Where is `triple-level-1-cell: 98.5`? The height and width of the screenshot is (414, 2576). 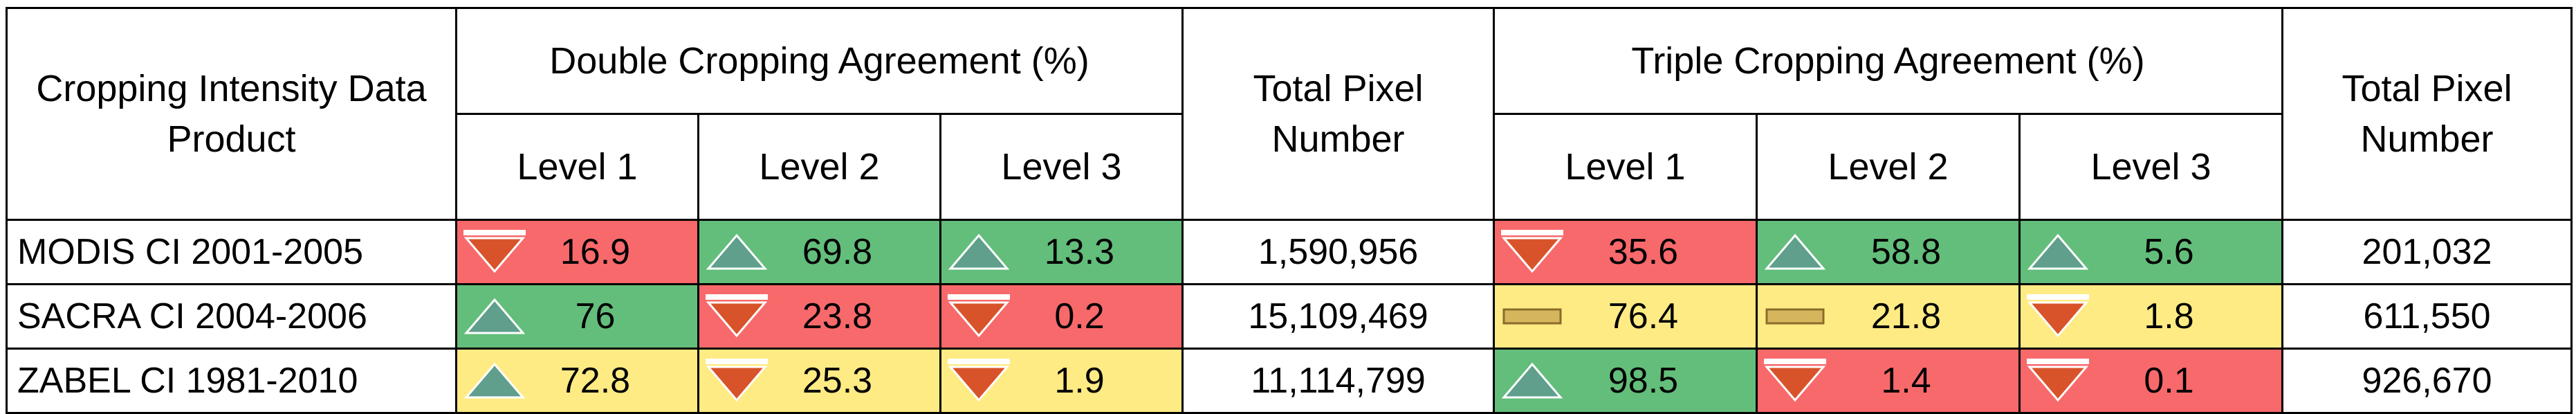 triple-level-1-cell: 98.5 is located at coordinates (1625, 381).